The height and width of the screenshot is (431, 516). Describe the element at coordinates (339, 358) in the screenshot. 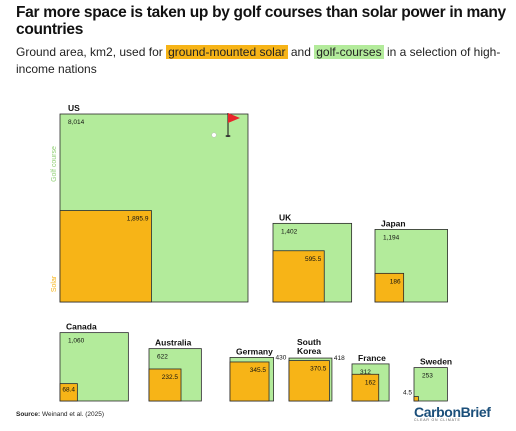

I see `golf-value-south-korea: 418` at that location.